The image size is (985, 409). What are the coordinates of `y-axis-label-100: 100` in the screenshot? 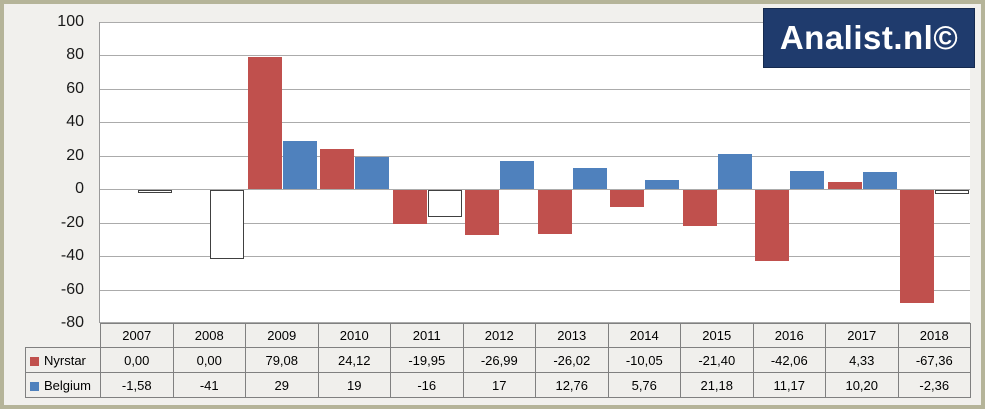 It's located at (70, 21).